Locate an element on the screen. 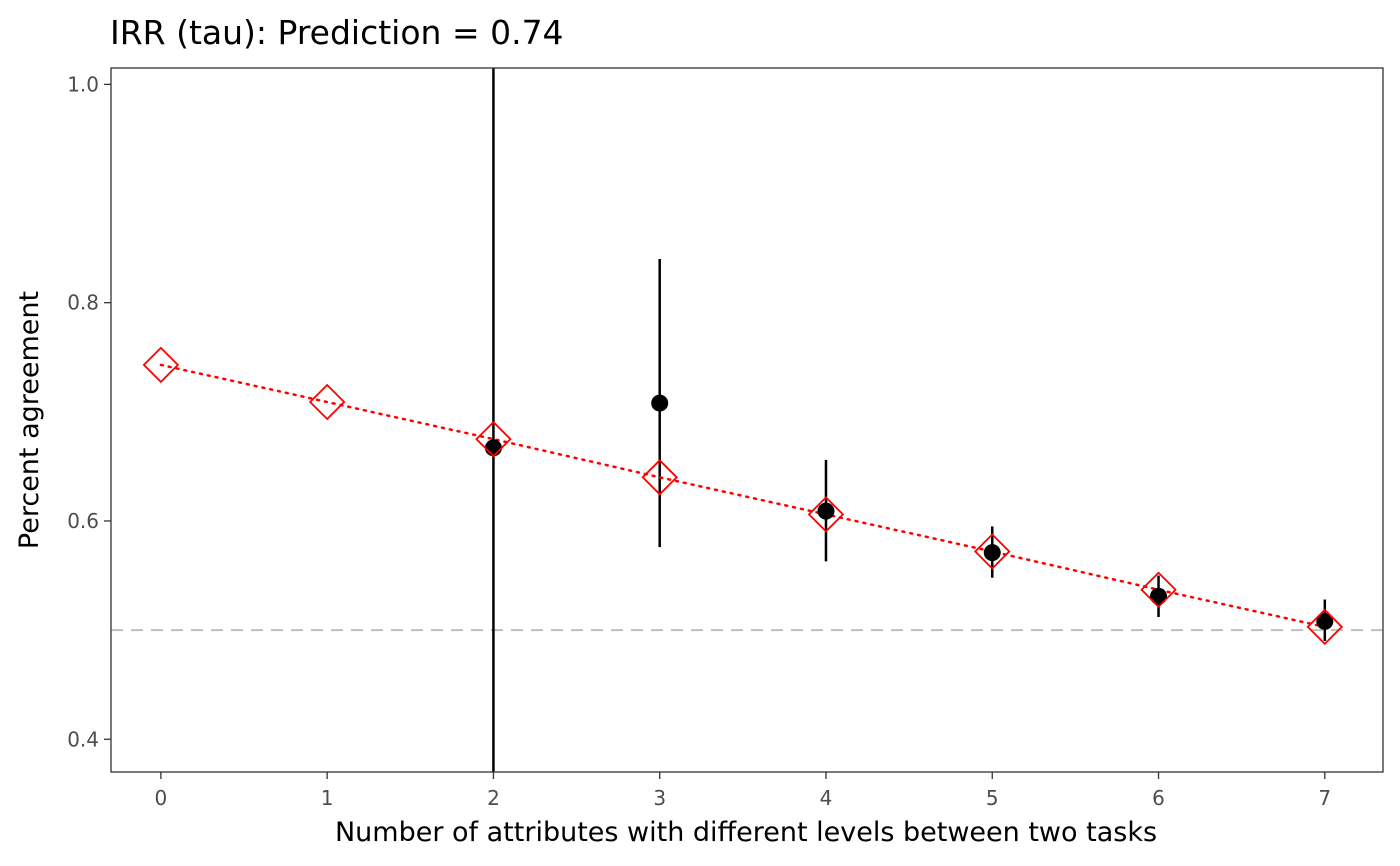 The image size is (1400, 866). x-tick-label: 1 is located at coordinates (327, 798).